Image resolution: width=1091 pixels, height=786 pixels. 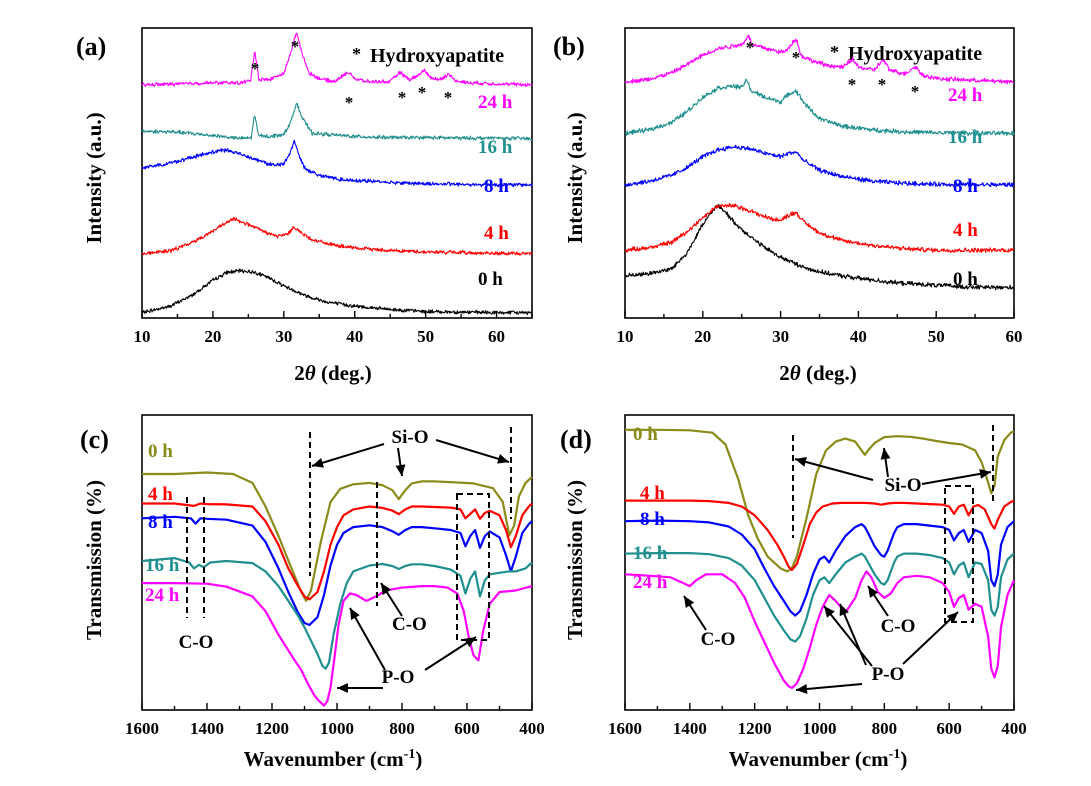 I want to click on p-o-arrow-4-d, so click(x=930, y=638).